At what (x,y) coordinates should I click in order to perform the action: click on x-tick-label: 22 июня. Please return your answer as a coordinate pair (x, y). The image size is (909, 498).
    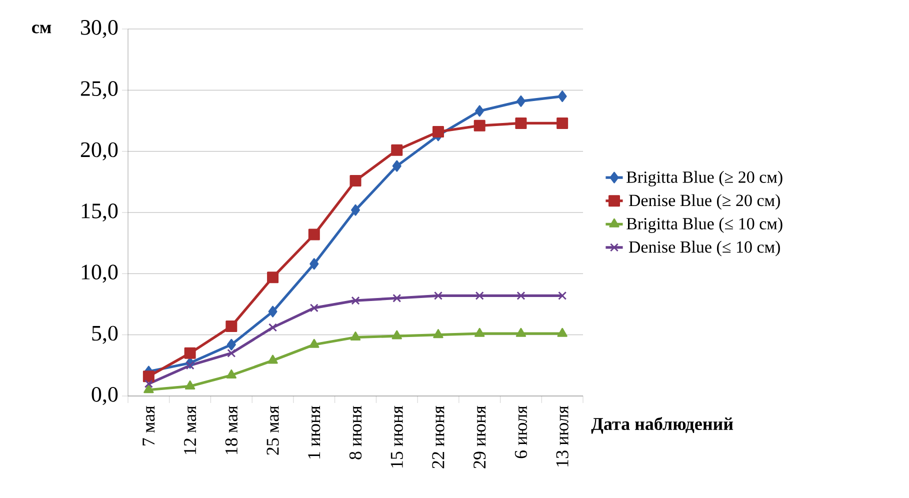
    Looking at the image, I should click on (438, 437).